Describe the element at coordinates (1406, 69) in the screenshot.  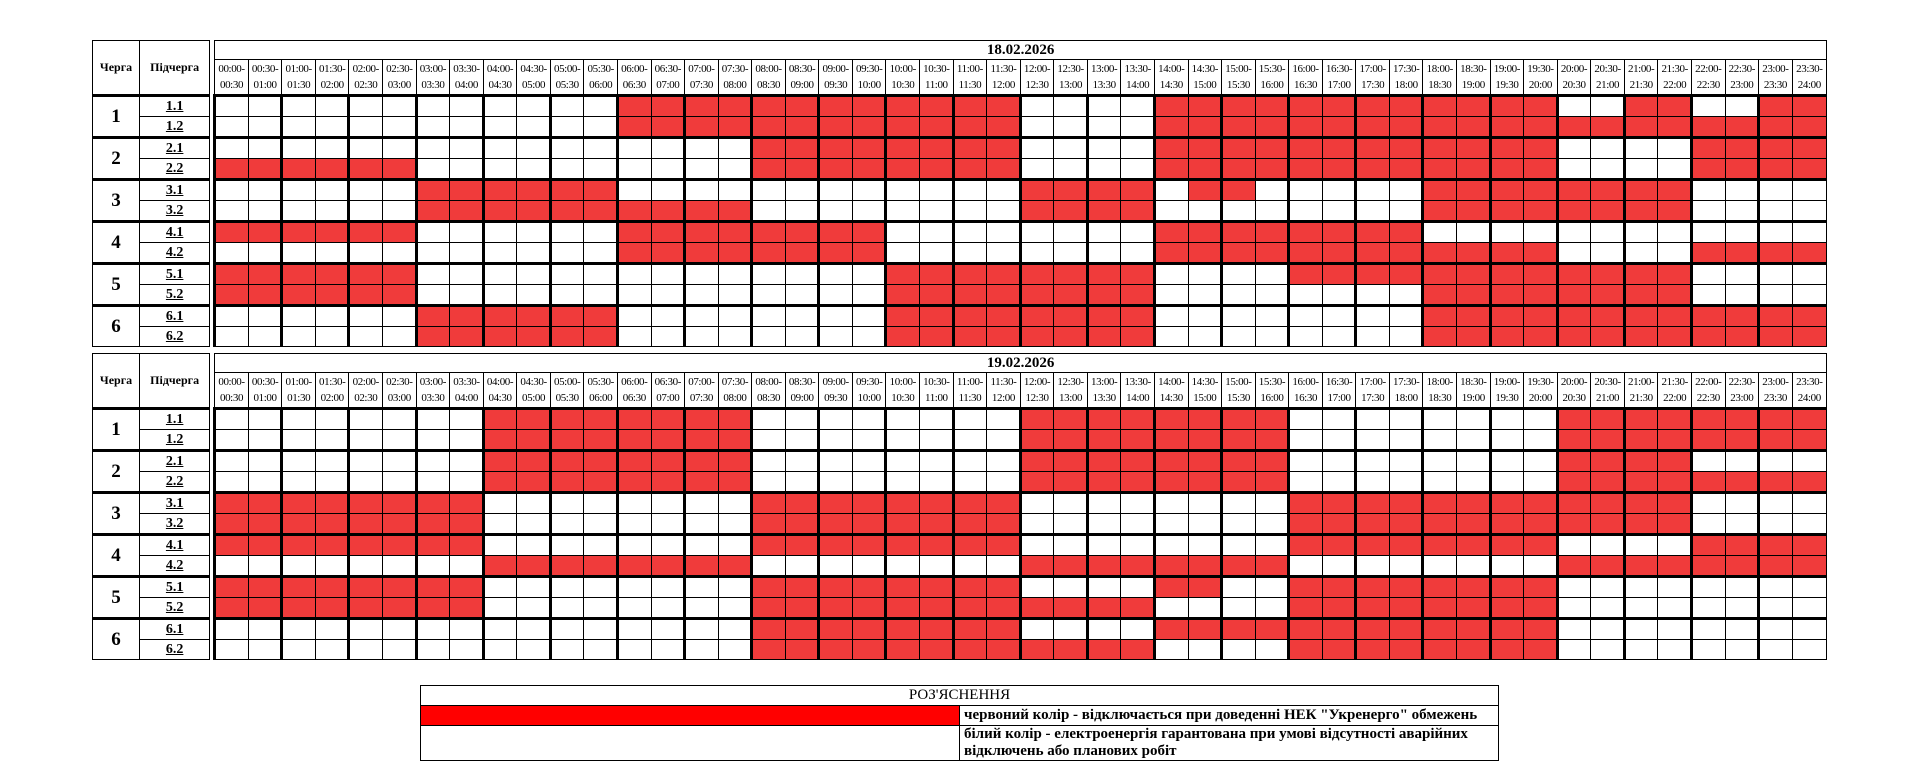
I see `time-slot-start: 17:30-` at that location.